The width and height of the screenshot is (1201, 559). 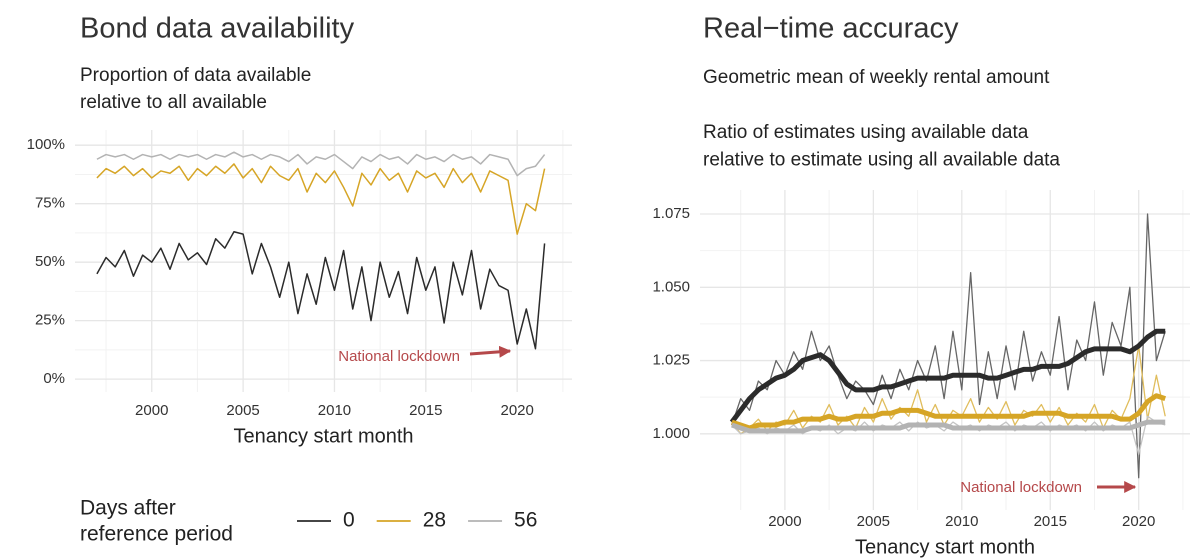 I want to click on y-tick-label: 75%, so click(x=50, y=203).